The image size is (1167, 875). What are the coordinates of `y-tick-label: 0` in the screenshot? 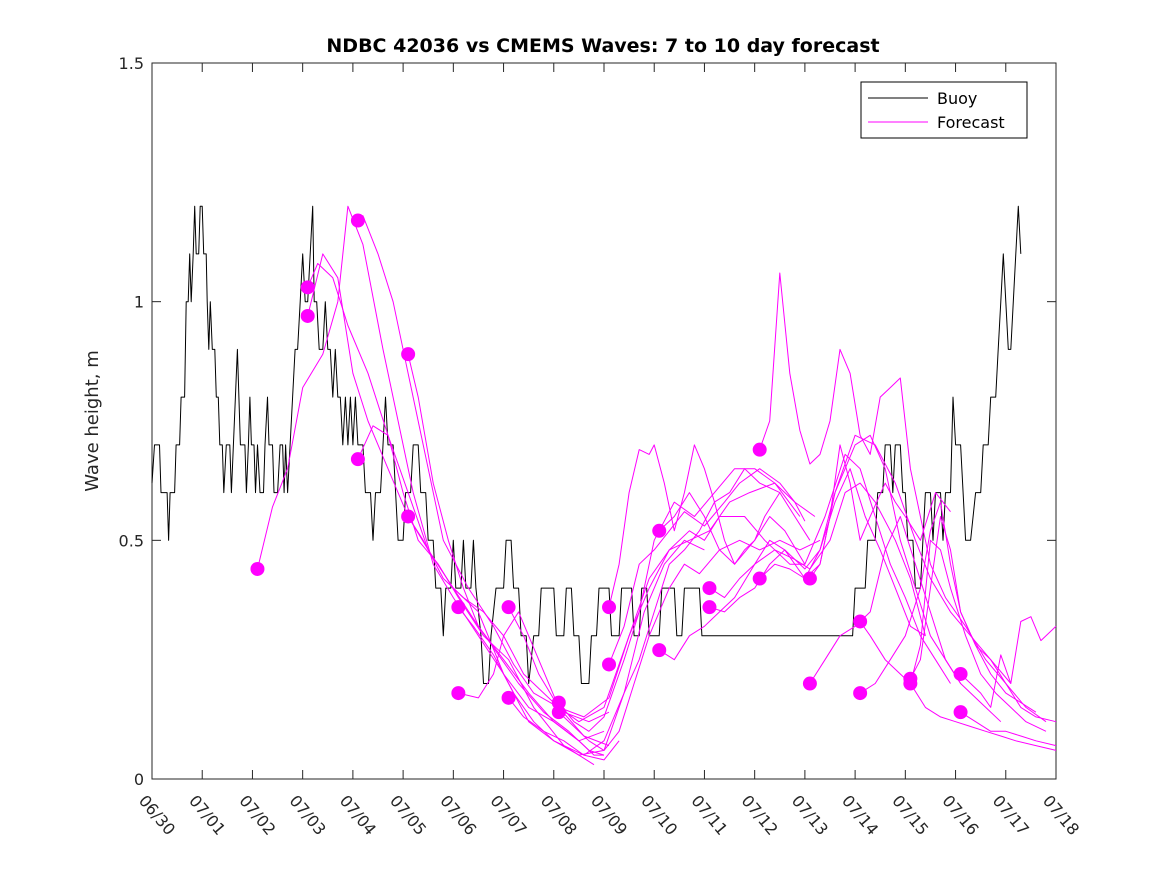 It's located at (139, 779).